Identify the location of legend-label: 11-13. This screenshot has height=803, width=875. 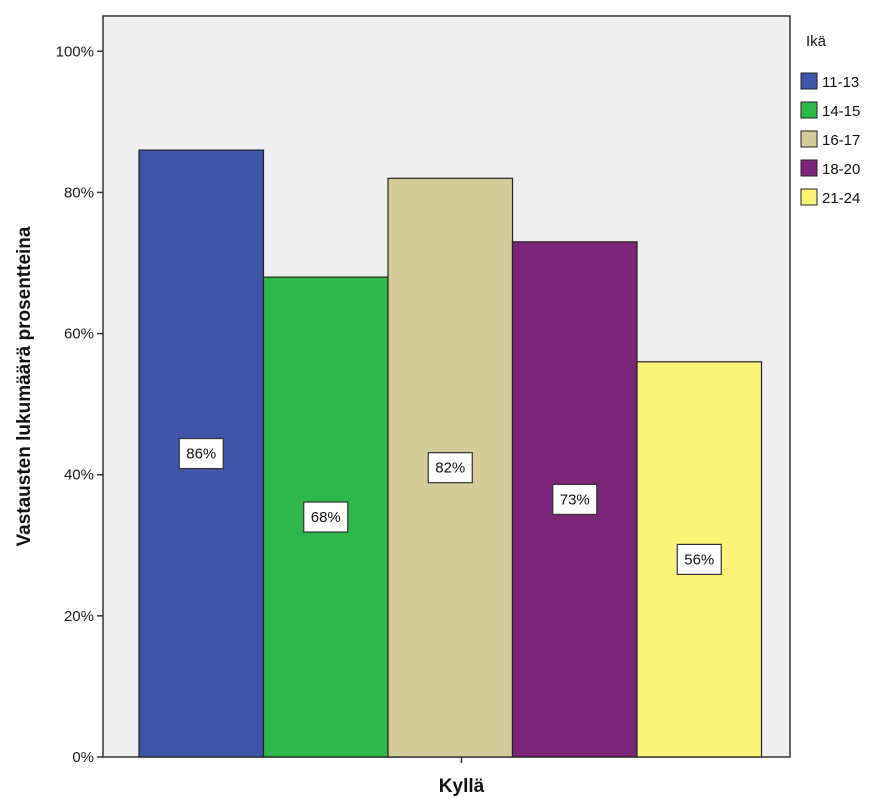
(840, 82).